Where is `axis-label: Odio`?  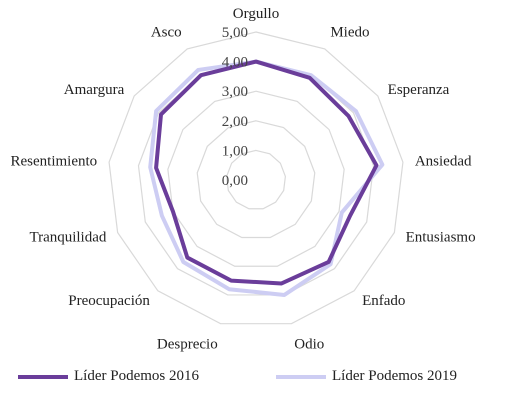 axis-label: Odio is located at coordinates (309, 344).